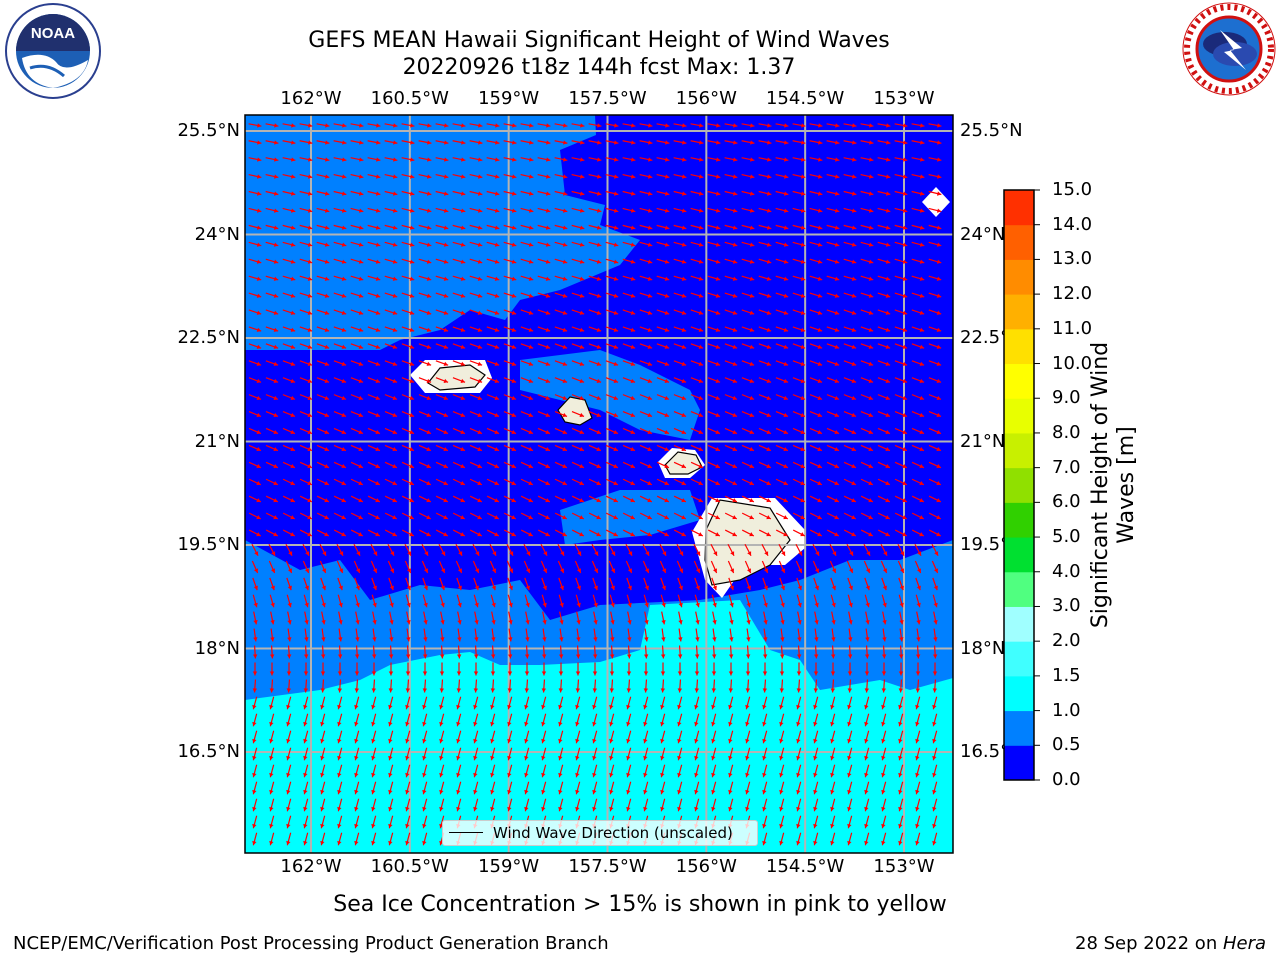 The image size is (1280, 960). Describe the element at coordinates (509, 98) in the screenshot. I see `lon-tick-top: 159°W` at that location.